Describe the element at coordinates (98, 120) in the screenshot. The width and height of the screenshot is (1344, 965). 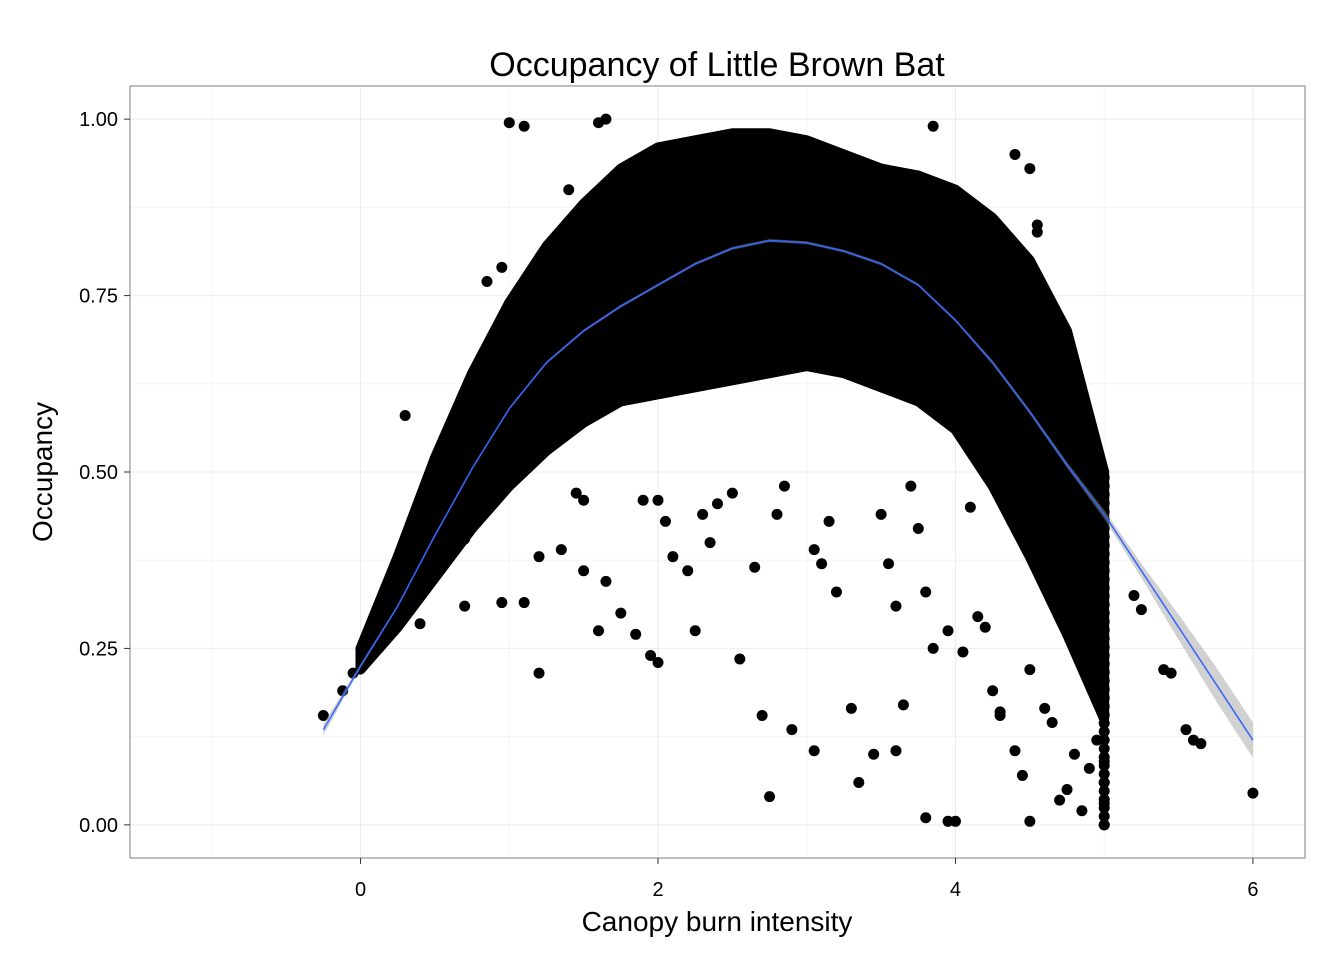
I see `y-tick-label: 1.00` at that location.